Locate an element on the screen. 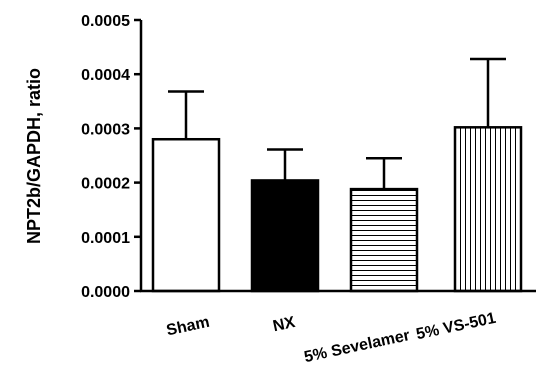 Image resolution: width=537 pixels, height=371 pixels. y-axis-title: NPT2b/GAPDH, ratio is located at coordinates (34, 156).